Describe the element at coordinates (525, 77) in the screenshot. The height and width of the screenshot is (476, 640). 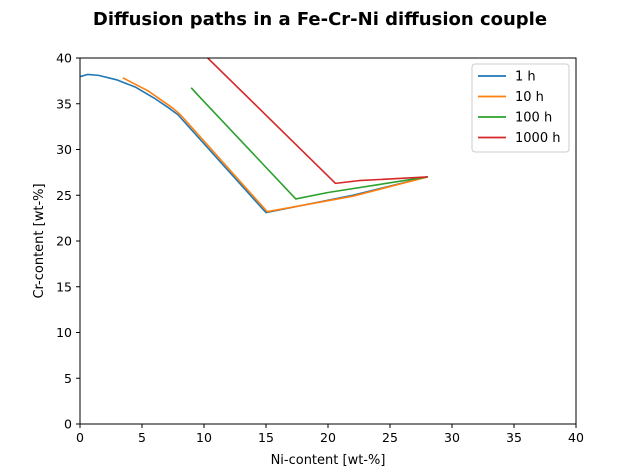
I see `legend-label: 1 h` at that location.